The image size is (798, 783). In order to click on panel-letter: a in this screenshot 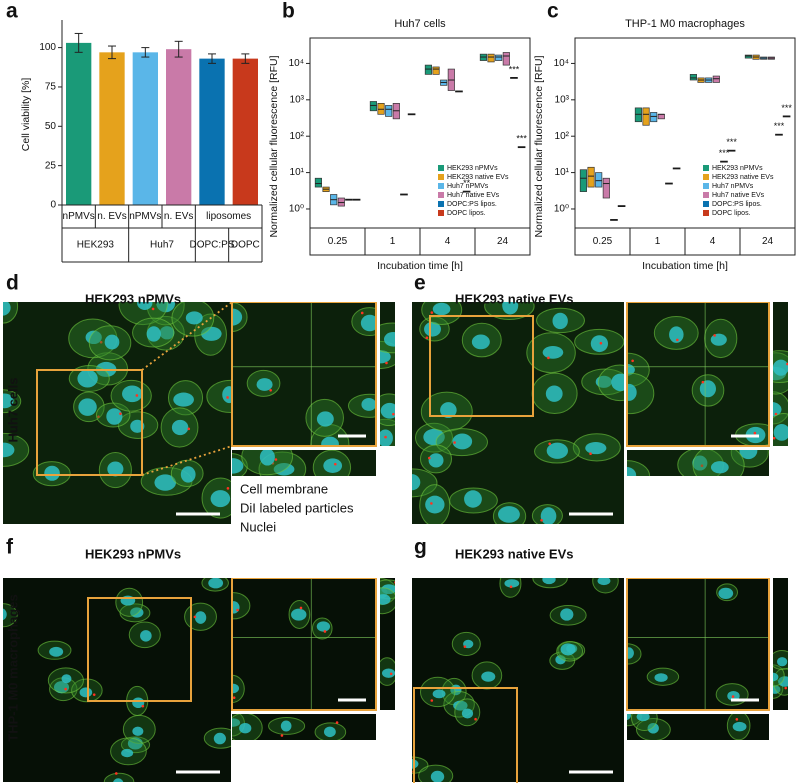, I will do `click(12, 11)`.